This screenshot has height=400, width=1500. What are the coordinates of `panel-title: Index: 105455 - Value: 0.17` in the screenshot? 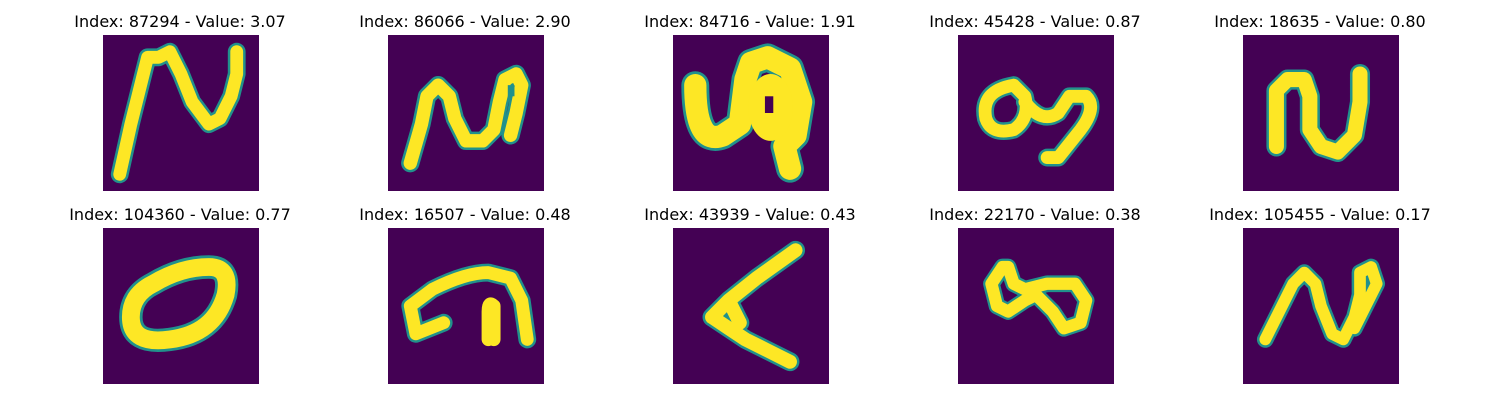 It's located at (1320, 214).